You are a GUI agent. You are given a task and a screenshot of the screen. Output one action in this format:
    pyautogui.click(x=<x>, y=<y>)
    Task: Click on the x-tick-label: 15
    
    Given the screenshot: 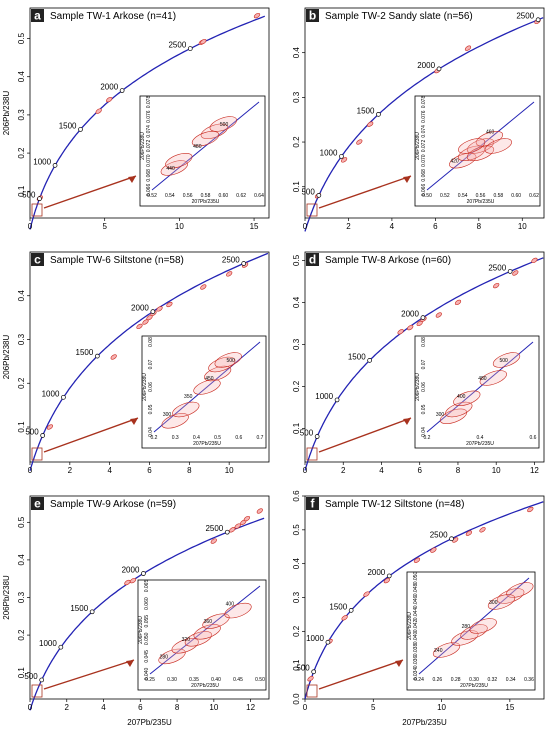 What is the action you would take?
    pyautogui.click(x=509, y=707)
    